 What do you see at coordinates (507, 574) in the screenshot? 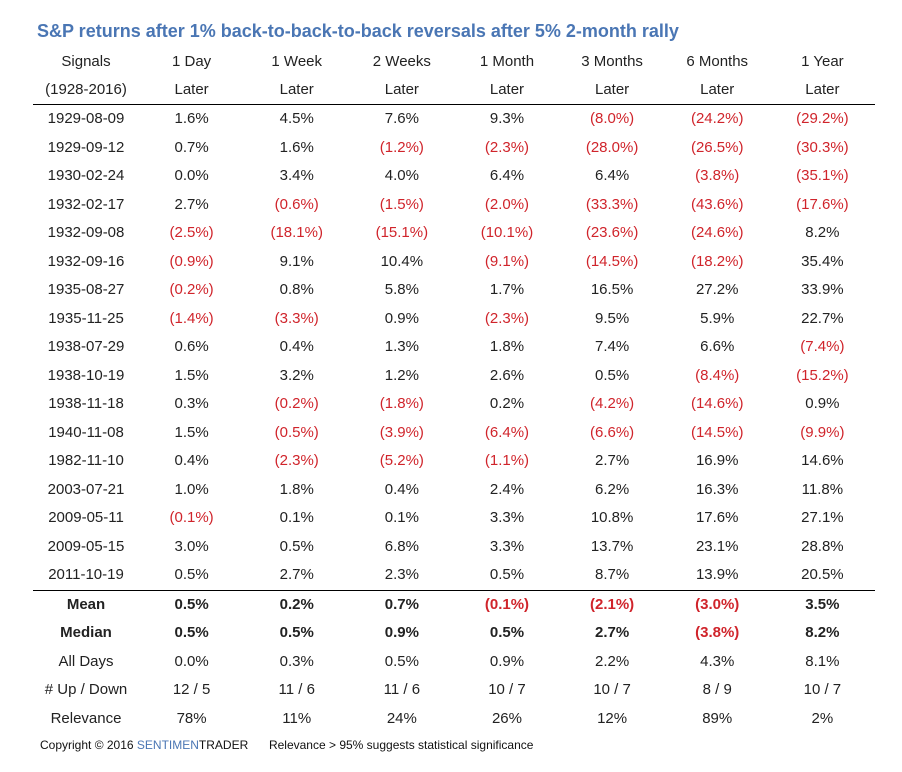
I see `return-cell: 0.5%` at bounding box center [507, 574].